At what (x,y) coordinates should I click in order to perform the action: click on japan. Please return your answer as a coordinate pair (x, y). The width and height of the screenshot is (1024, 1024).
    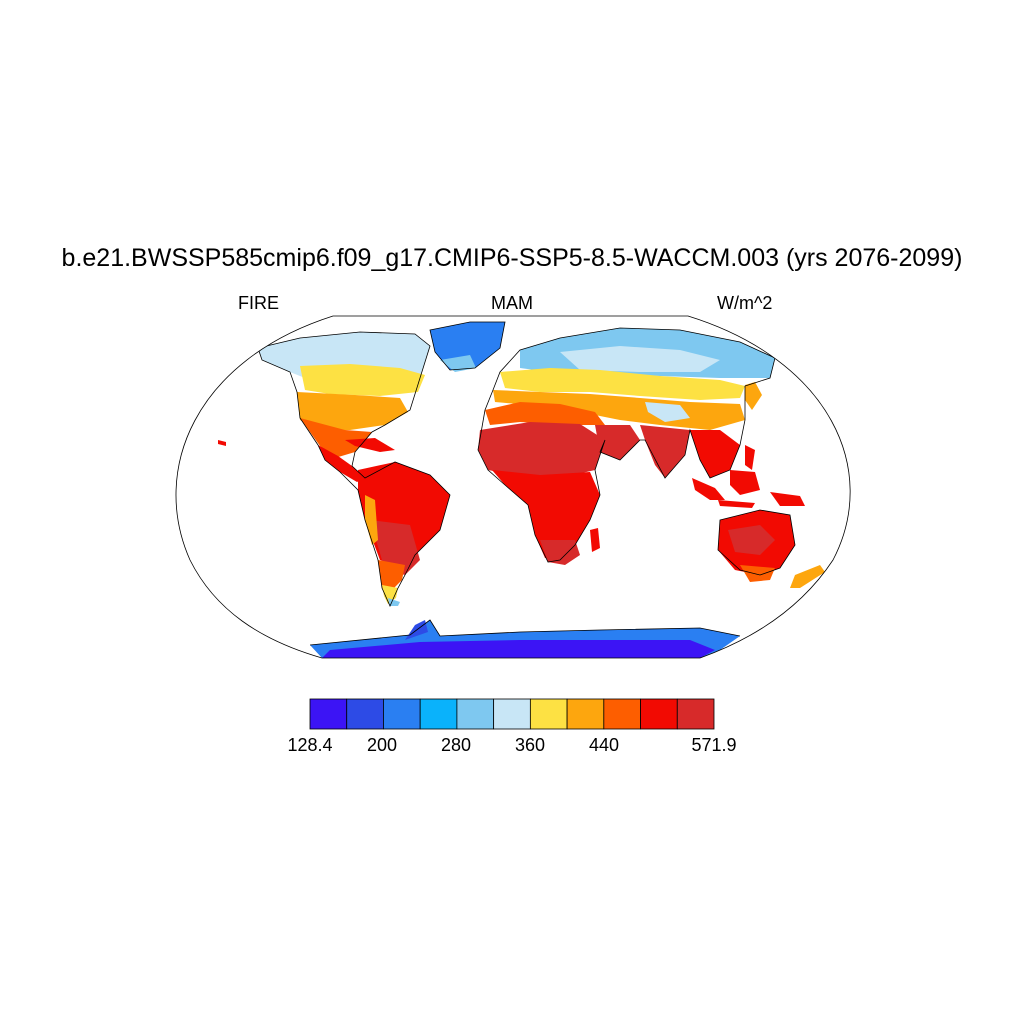
    Looking at the image, I should click on (753, 396).